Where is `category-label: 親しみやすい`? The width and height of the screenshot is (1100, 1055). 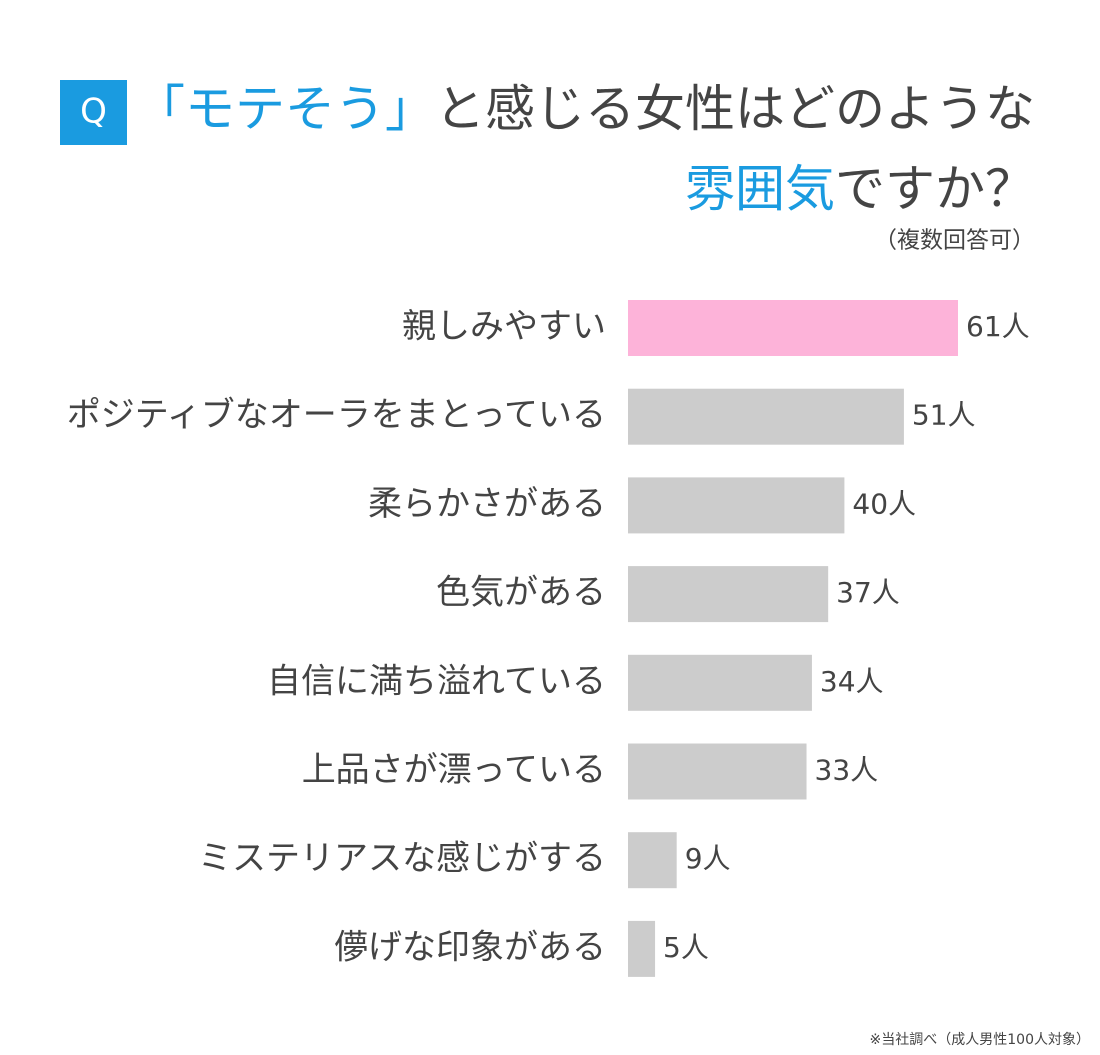 category-label: 親しみやすい is located at coordinates (504, 327).